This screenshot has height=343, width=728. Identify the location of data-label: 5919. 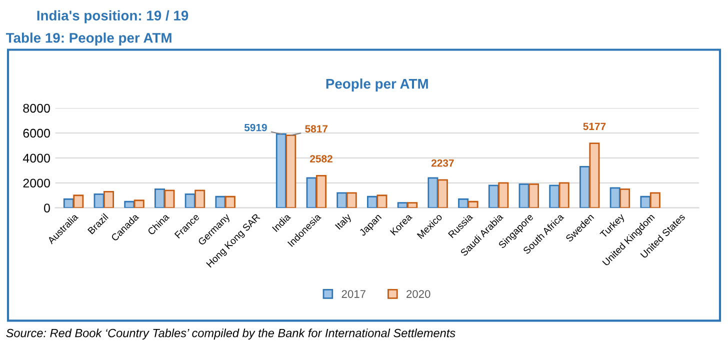
(255, 128).